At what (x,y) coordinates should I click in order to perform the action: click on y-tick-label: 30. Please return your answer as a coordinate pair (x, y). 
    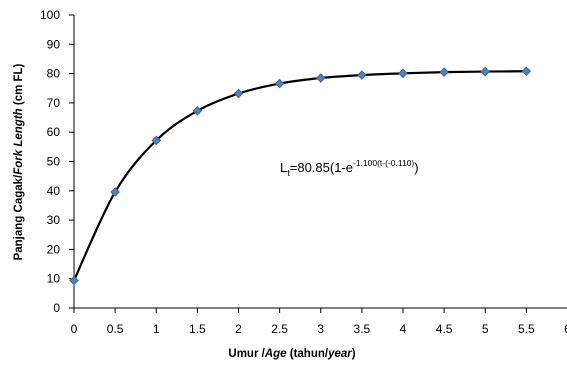
    Looking at the image, I should click on (54, 220).